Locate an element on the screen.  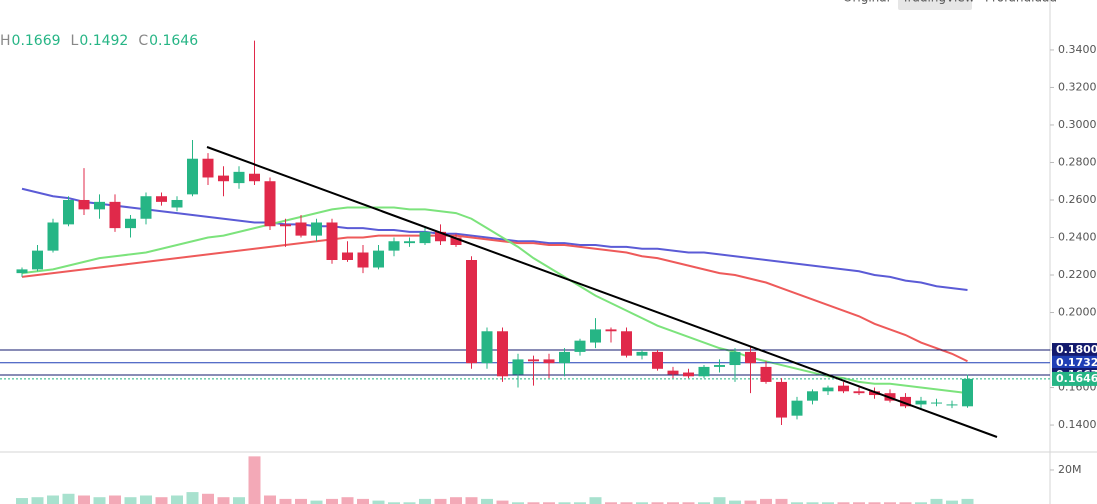
y-tick-label: 0.3200 is located at coordinates (1077, 86).